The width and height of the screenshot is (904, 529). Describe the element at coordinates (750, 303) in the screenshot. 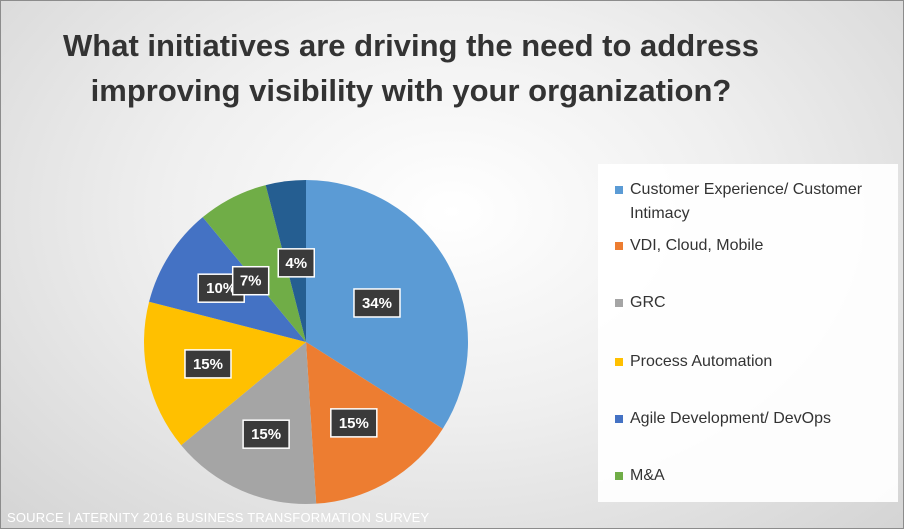

I see `legend-item: GRC` at that location.